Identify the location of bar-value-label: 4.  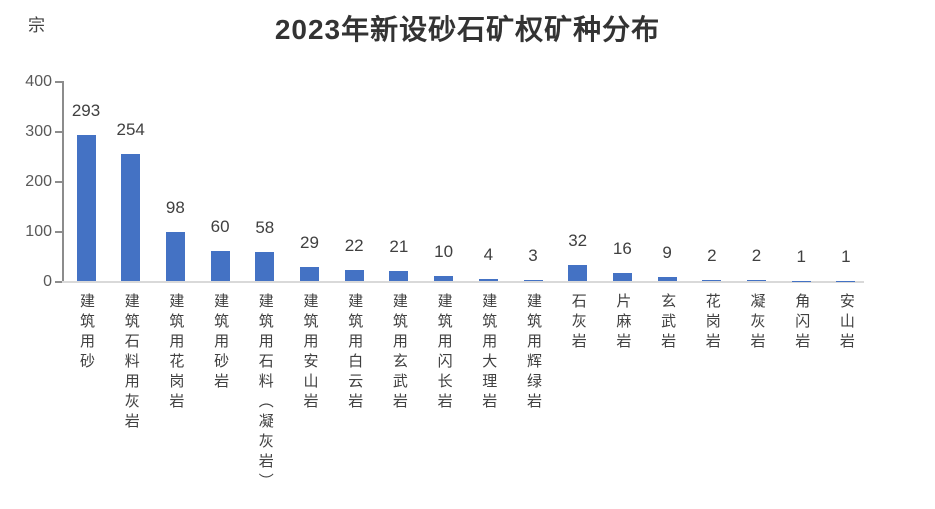
(488, 254).